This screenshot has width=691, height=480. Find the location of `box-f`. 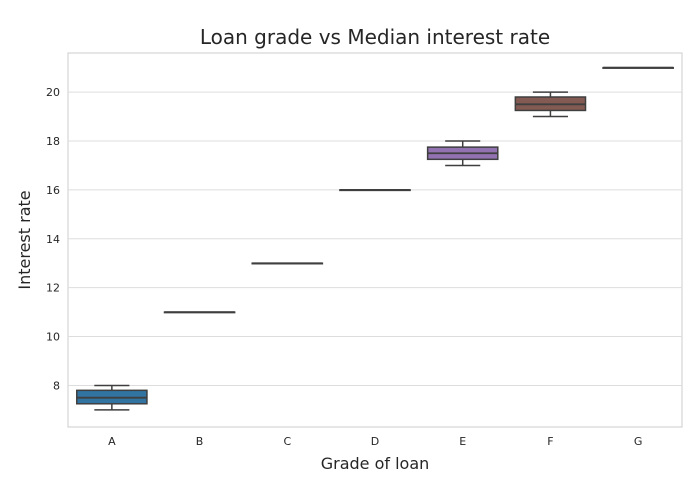

box-f is located at coordinates (550, 104).